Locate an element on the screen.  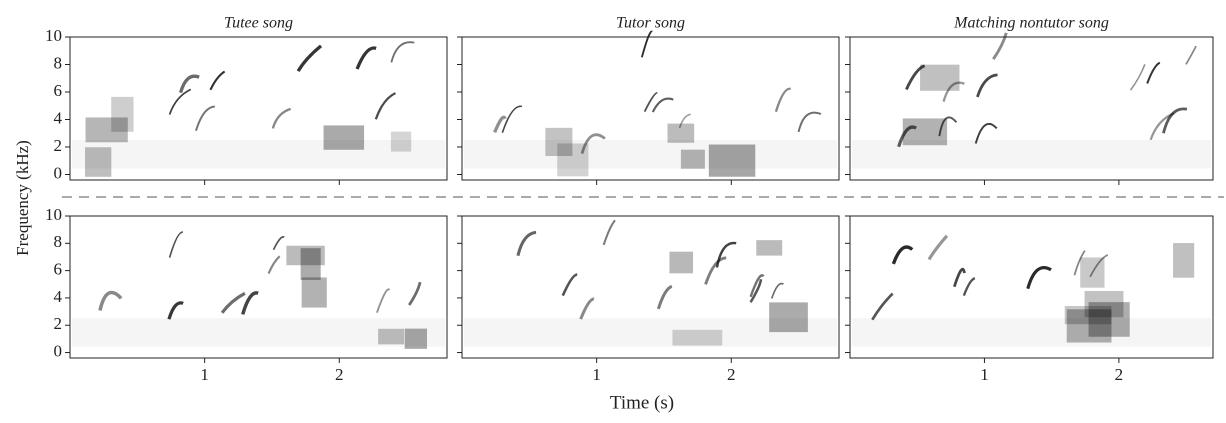
y-axis-label: Frequency (kHz) is located at coordinates (22, 198).